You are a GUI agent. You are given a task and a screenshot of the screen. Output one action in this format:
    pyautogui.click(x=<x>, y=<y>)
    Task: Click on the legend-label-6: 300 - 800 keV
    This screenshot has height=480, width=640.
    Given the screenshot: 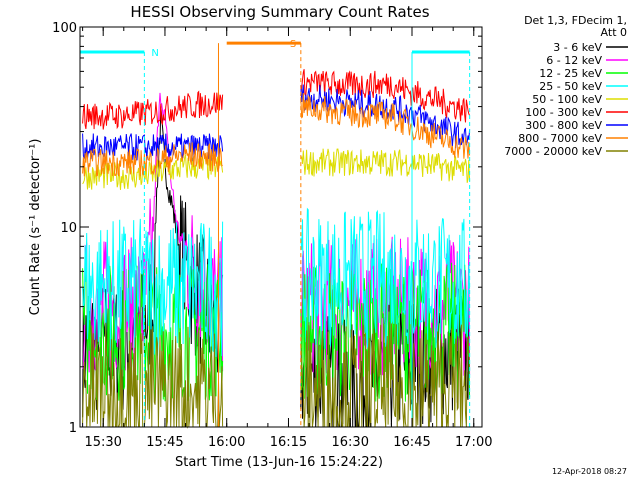 What is the action you would take?
    pyautogui.click(x=563, y=125)
    